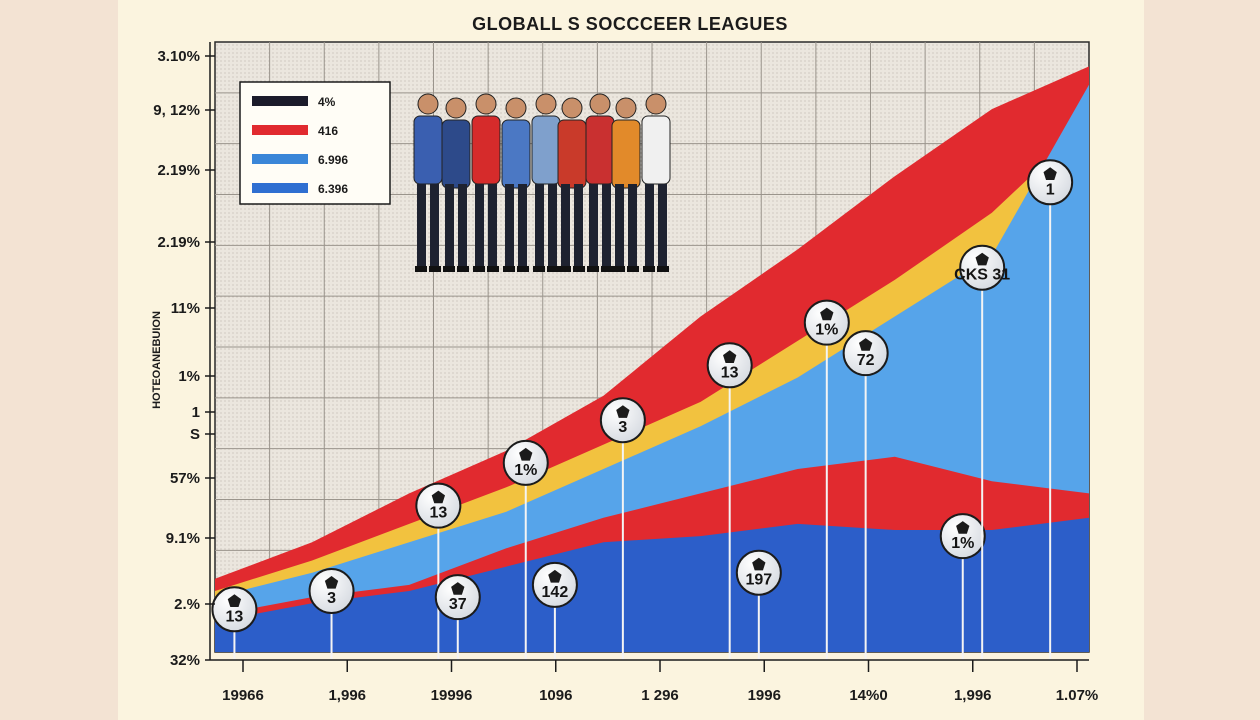  I want to click on x-tick-label: 19966, so click(243, 695).